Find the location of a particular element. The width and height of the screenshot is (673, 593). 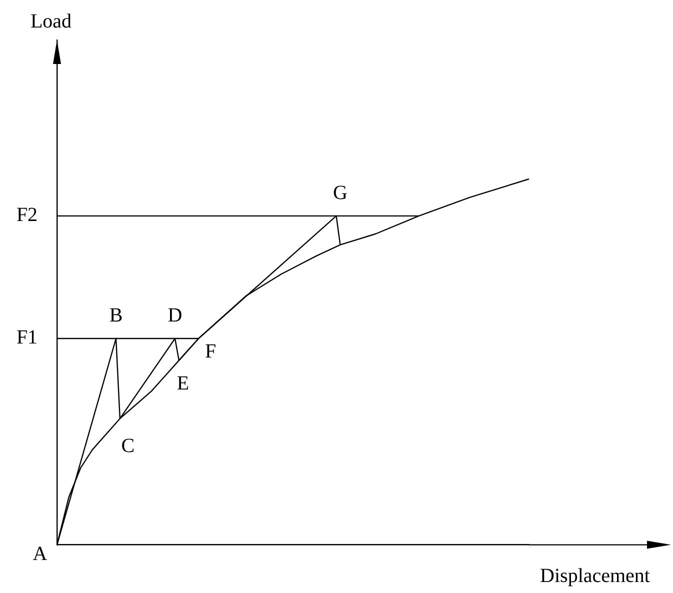

annotation: D is located at coordinates (175, 315).